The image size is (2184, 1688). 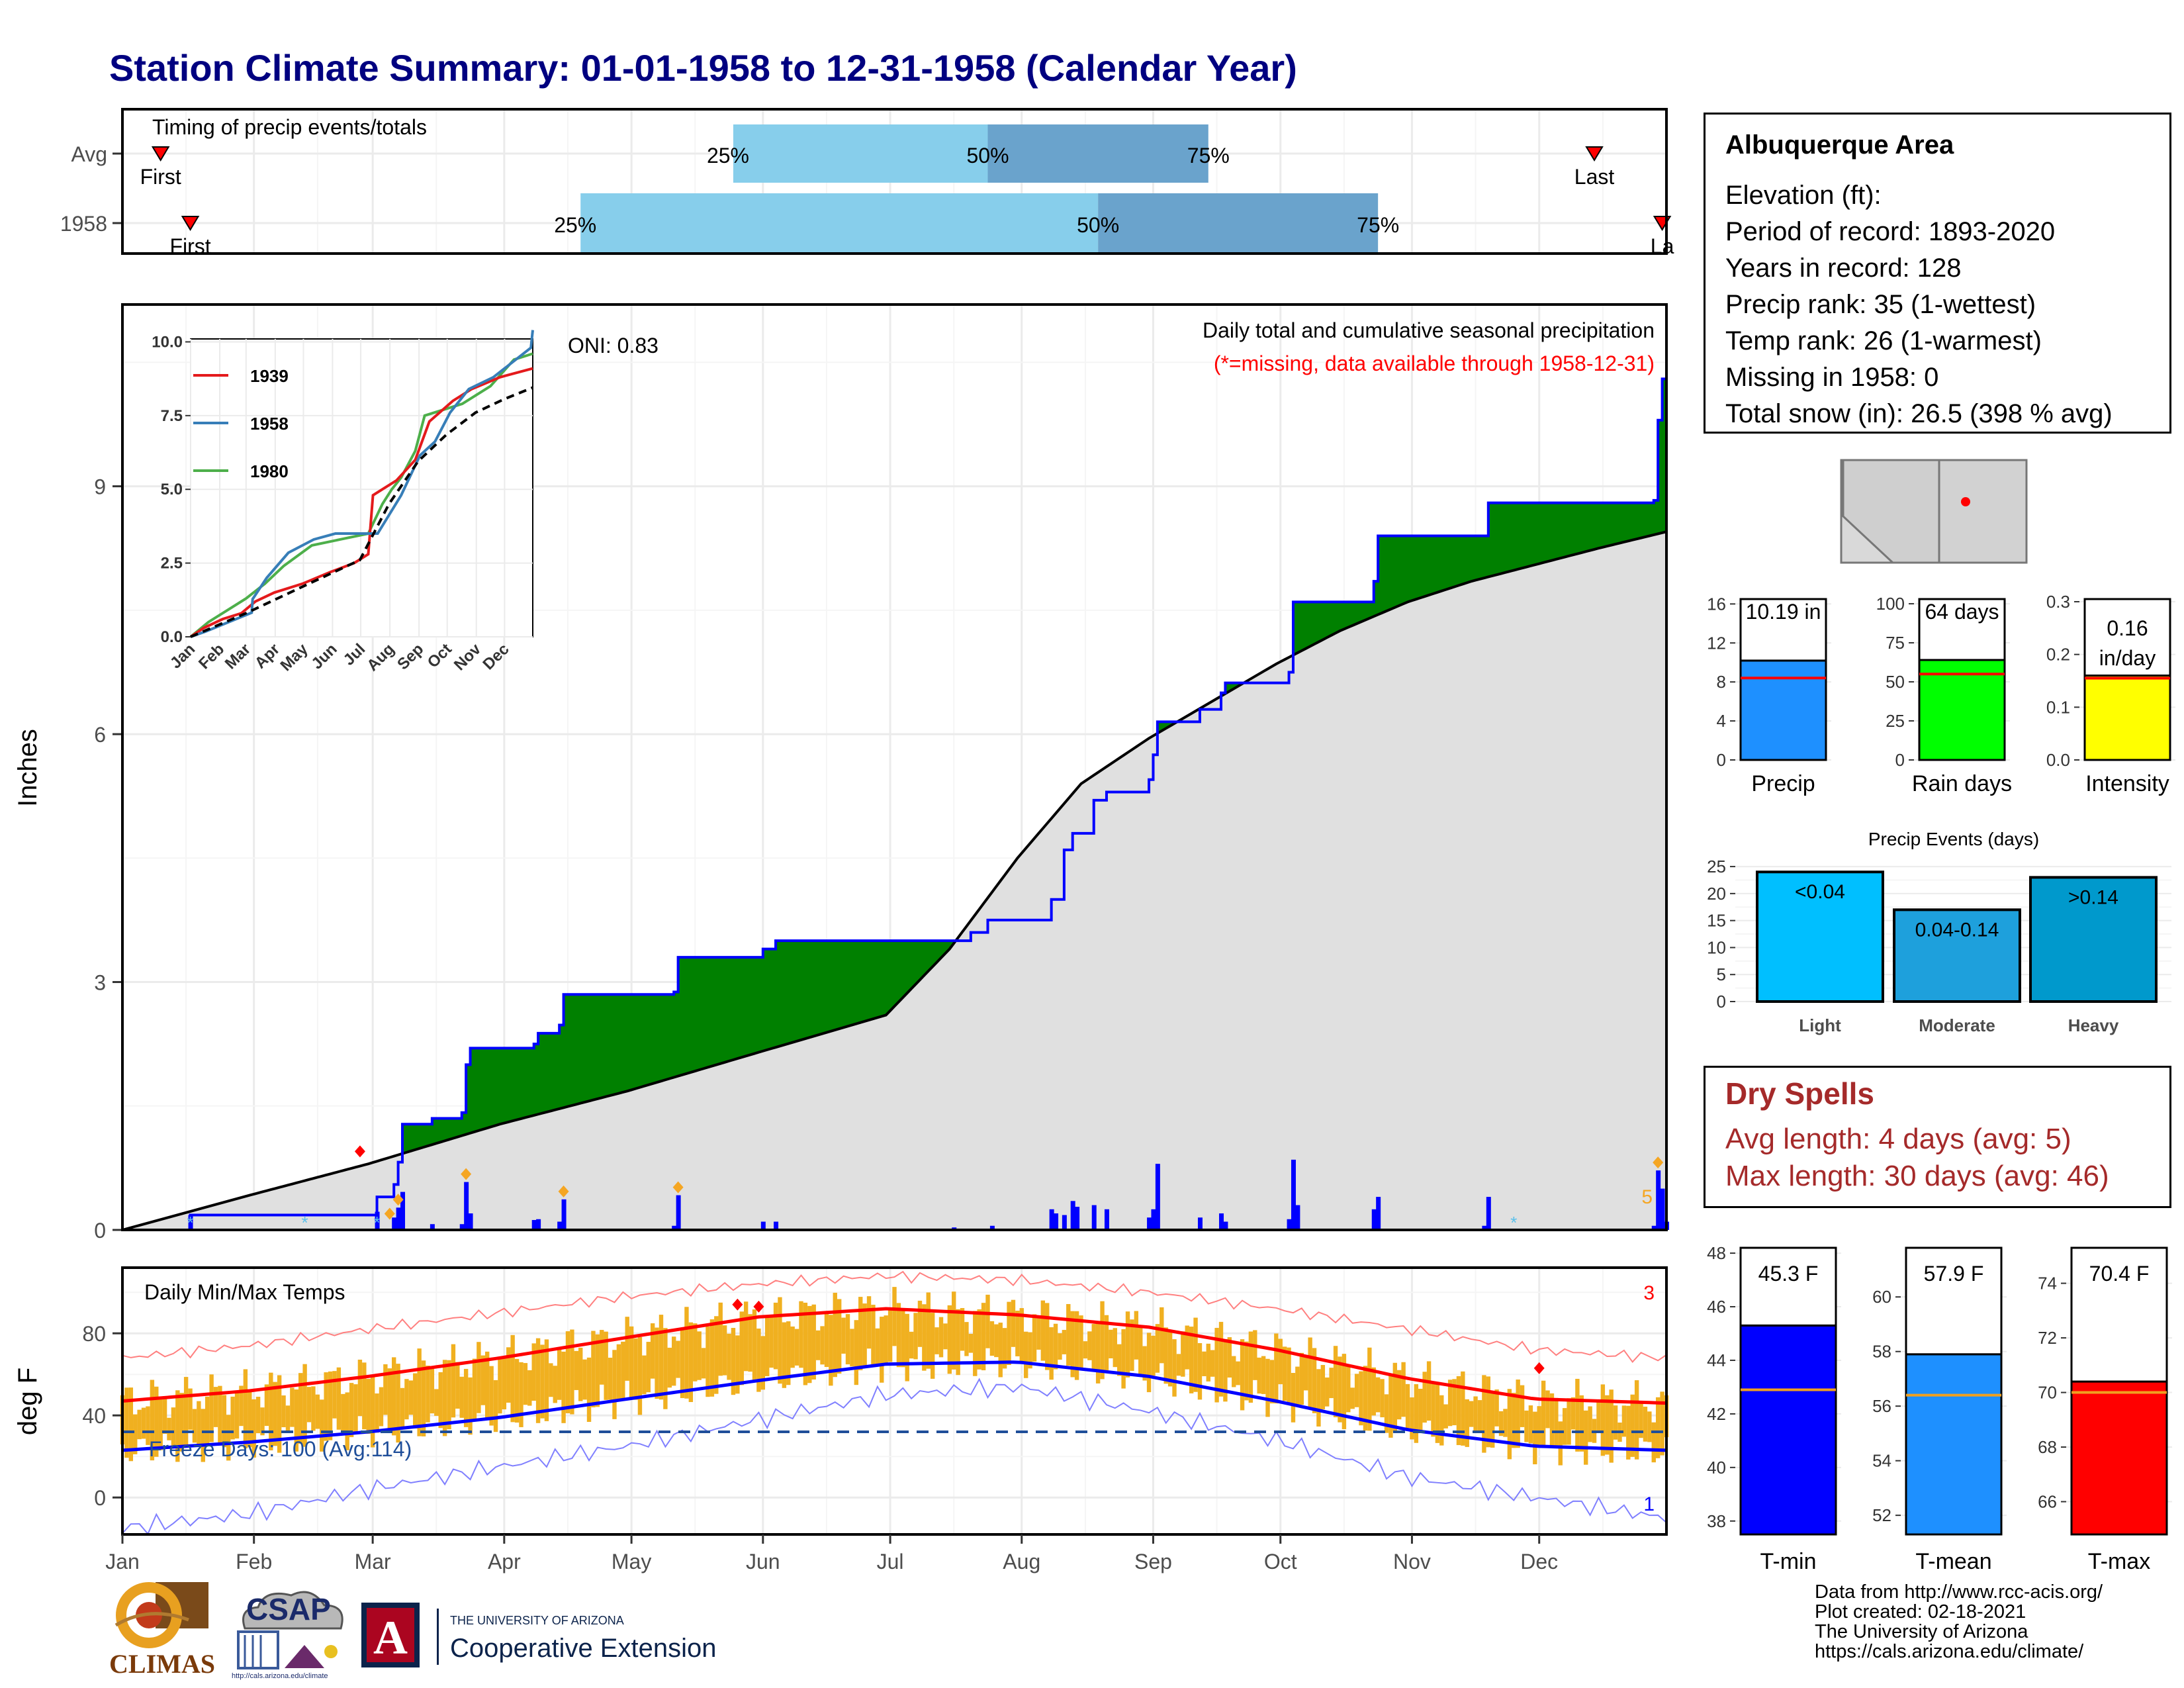 I want to click on month-tick-label: May, so click(x=631, y=1561).